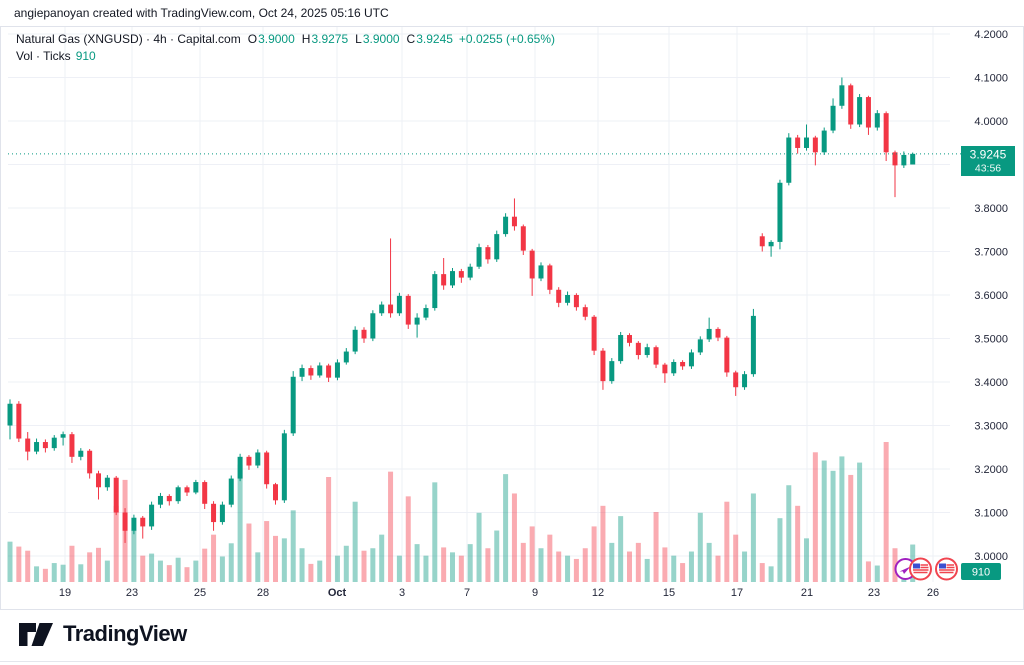  I want to click on price-axis-label: 3.4000, so click(991, 383).